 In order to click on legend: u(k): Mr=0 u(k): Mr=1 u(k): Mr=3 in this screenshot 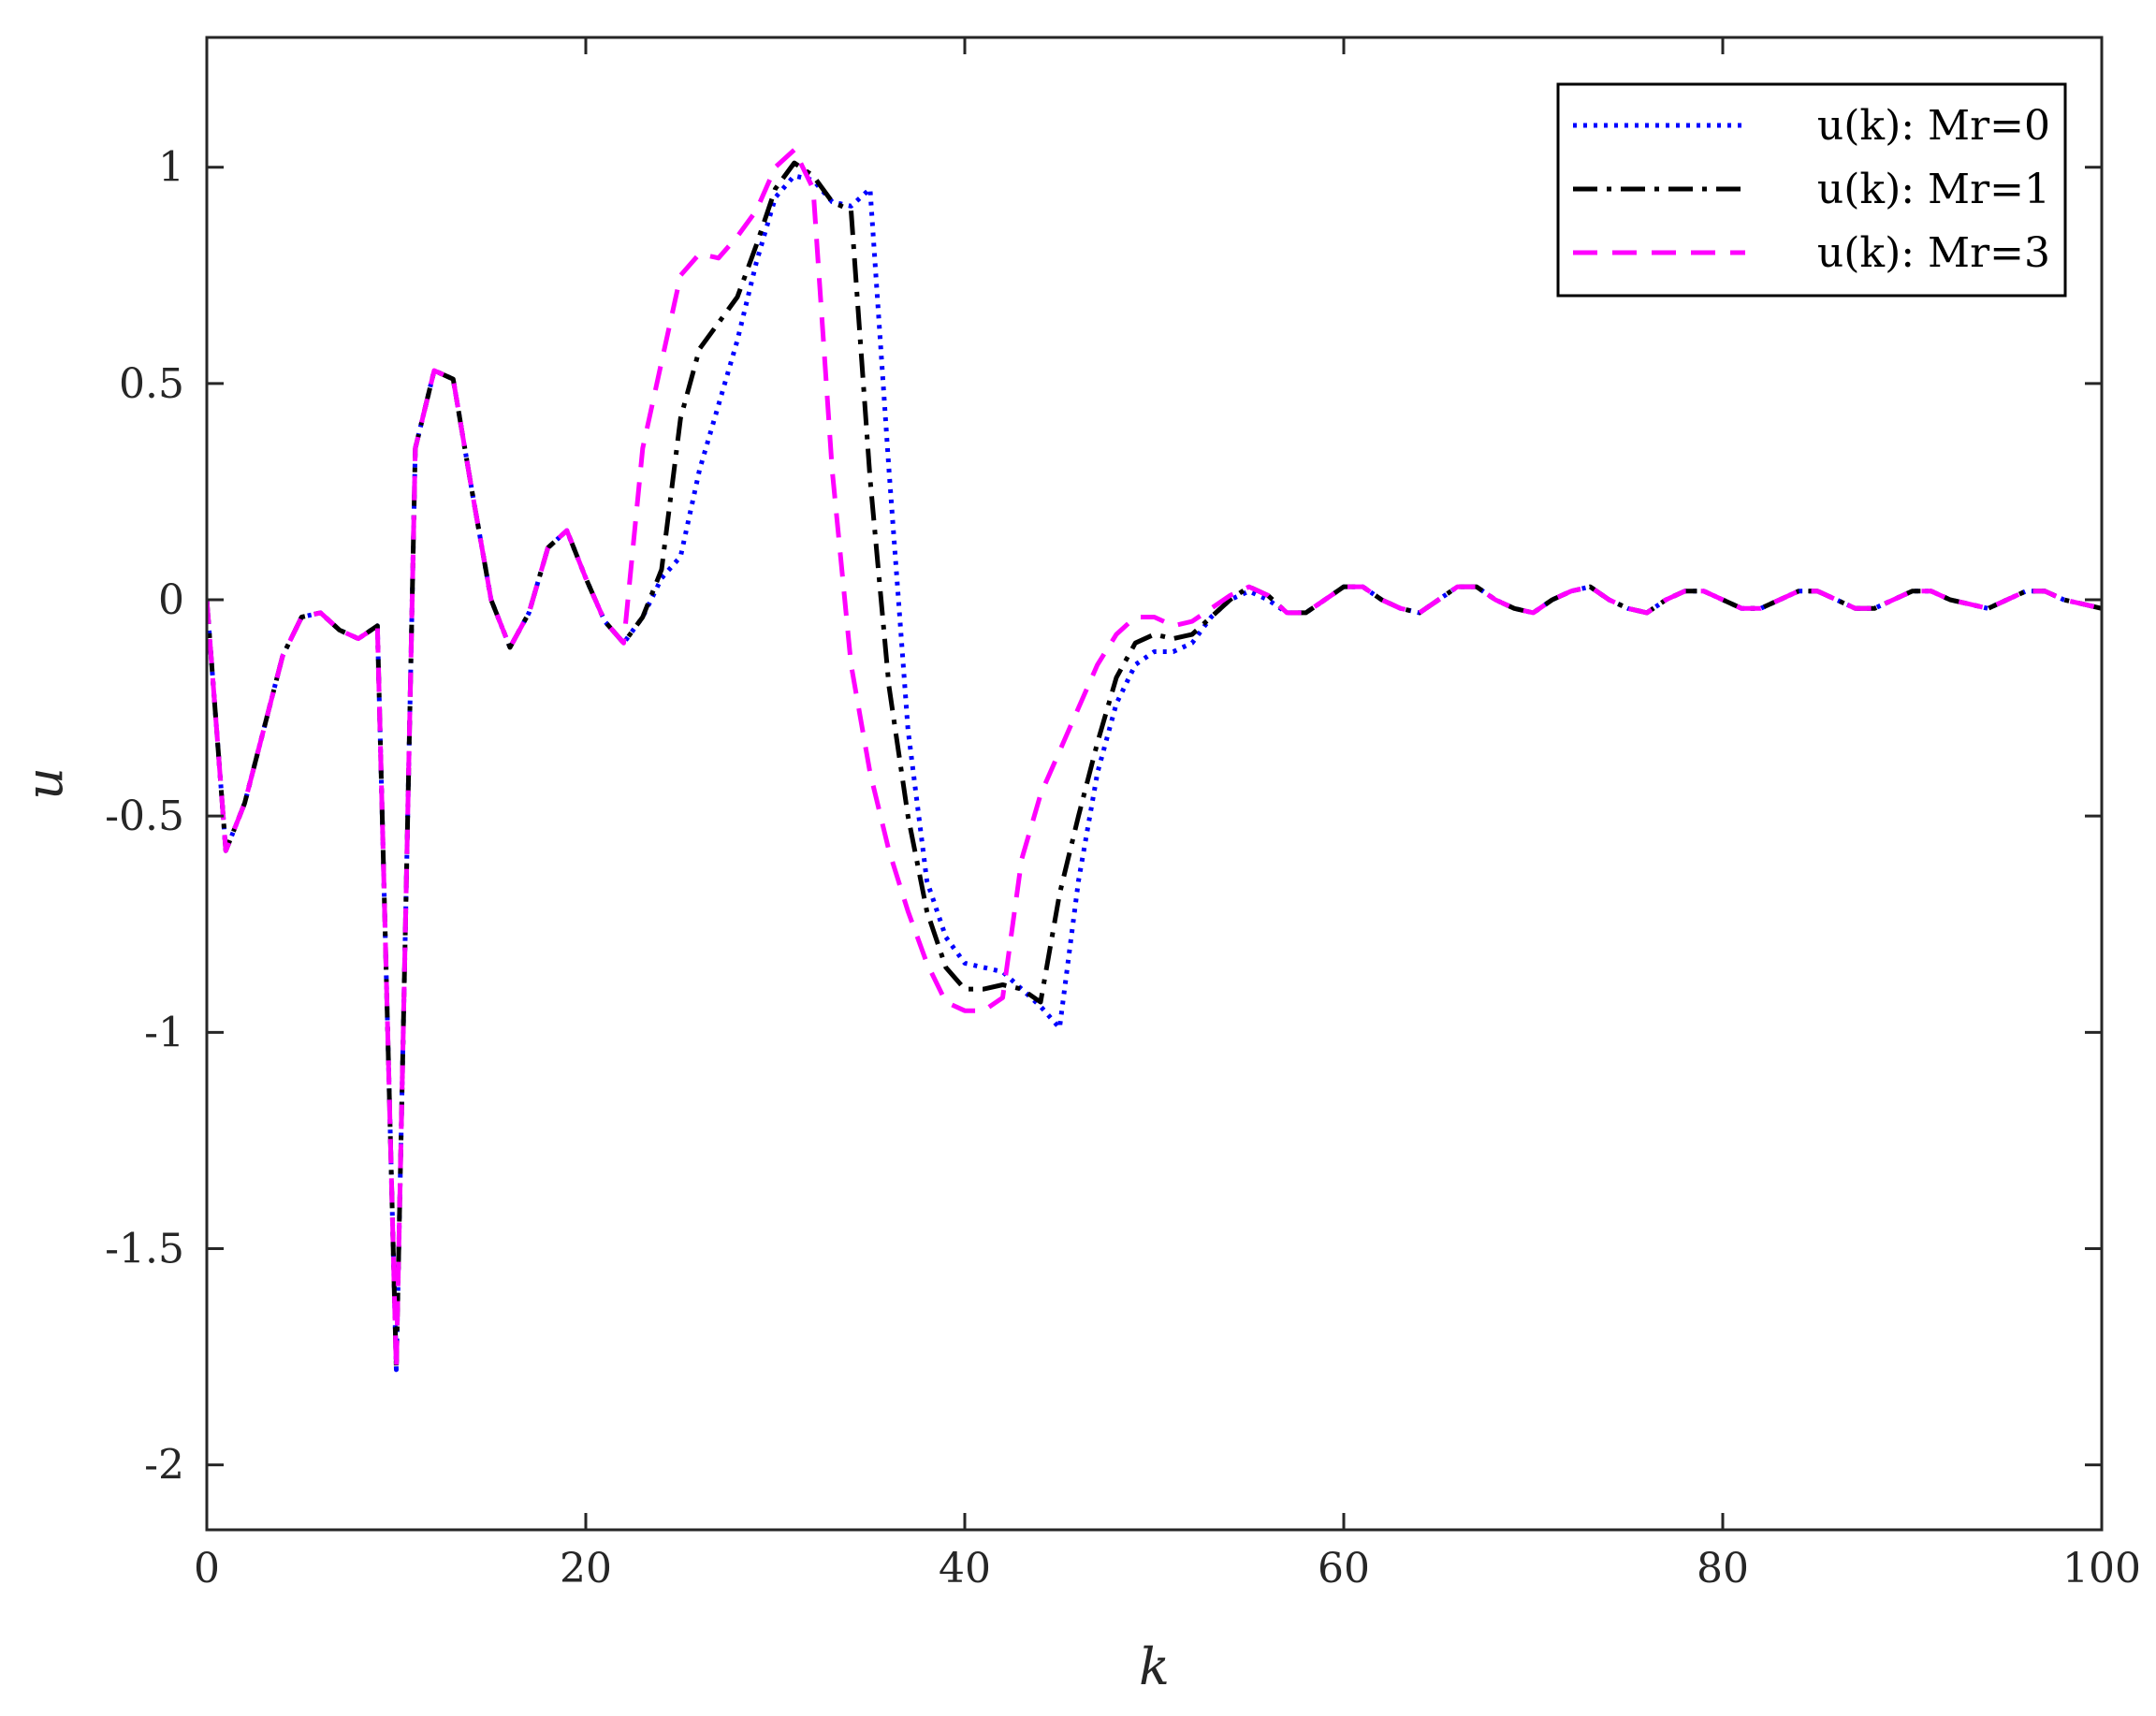, I will do `click(1811, 190)`.